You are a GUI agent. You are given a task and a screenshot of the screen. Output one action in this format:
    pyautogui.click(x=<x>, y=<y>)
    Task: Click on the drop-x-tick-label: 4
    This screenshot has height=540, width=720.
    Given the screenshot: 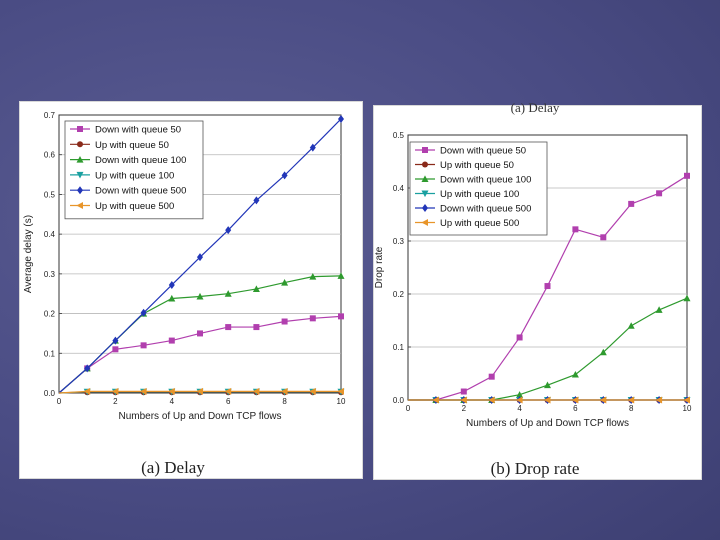 What is the action you would take?
    pyautogui.click(x=519, y=408)
    